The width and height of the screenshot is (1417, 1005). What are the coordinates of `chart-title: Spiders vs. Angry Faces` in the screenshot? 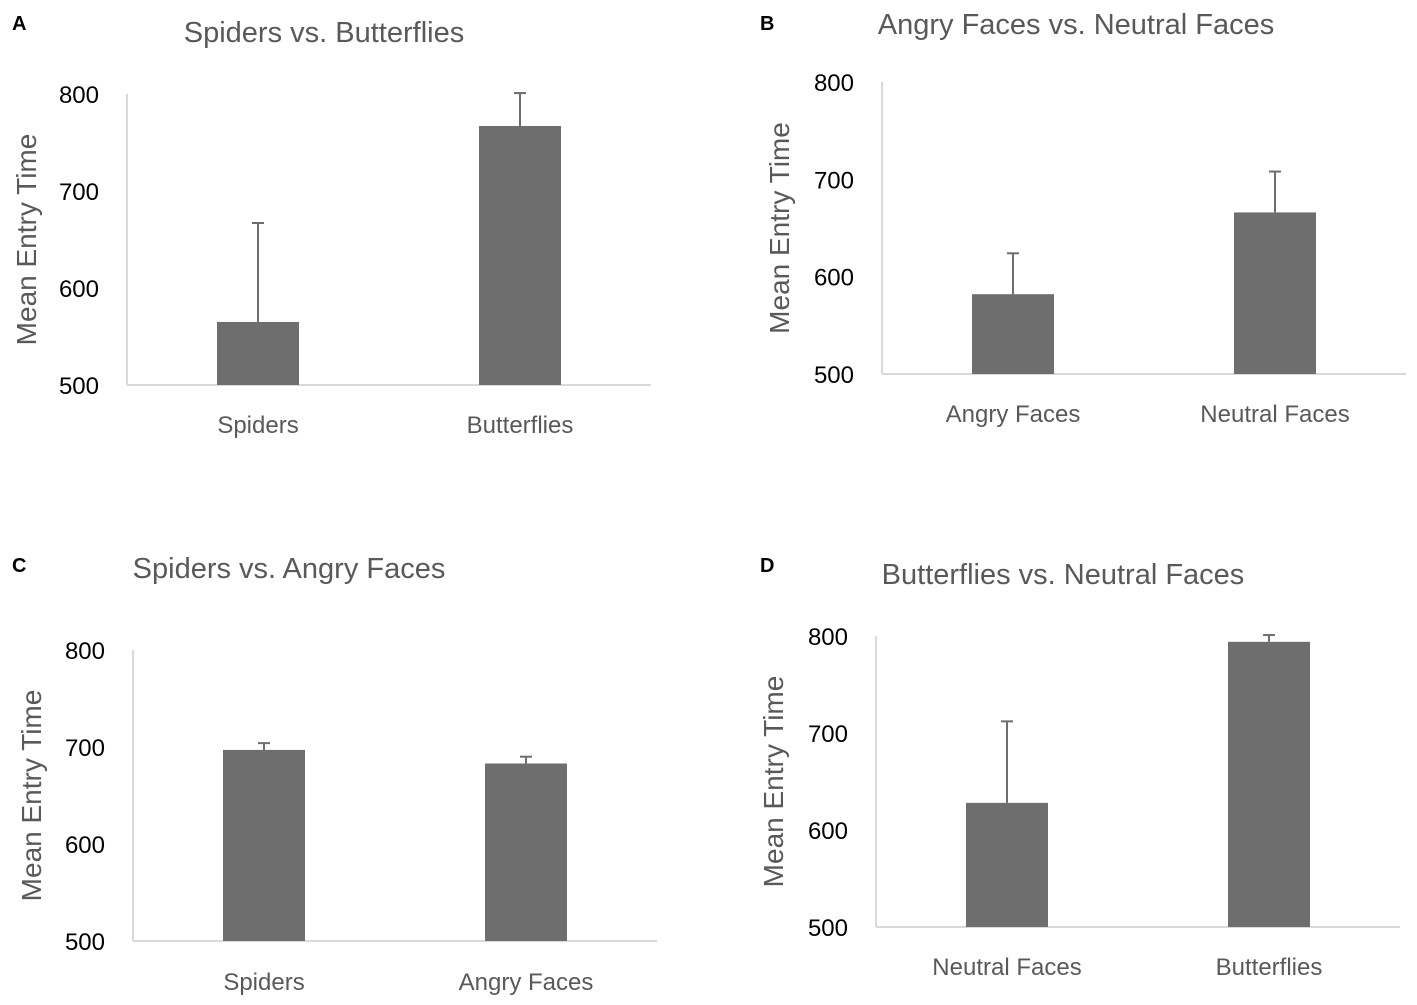 It's located at (289, 569).